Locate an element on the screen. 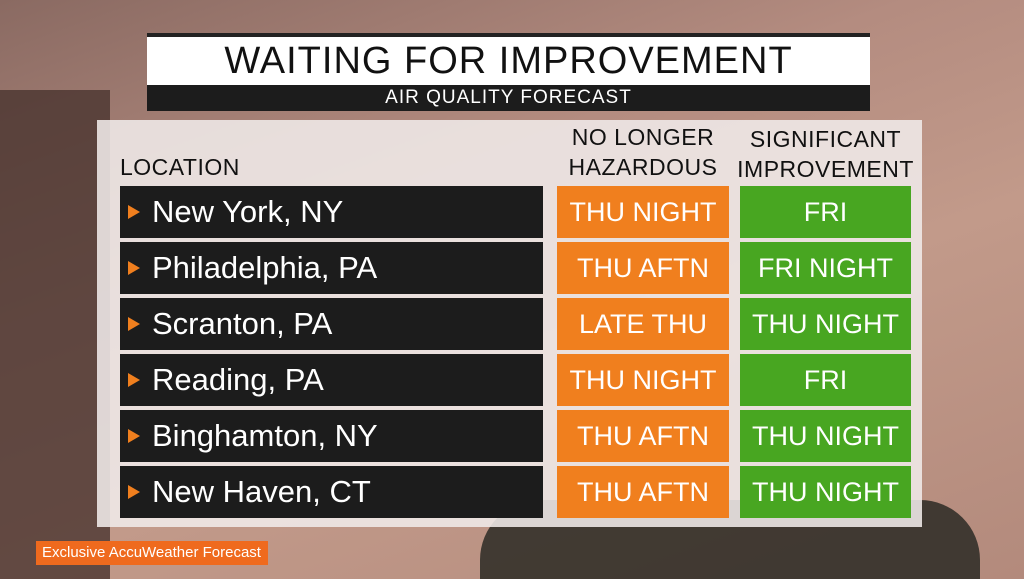 The width and height of the screenshot is (1024, 579). subtitle: AIR QUALITY FORECAST is located at coordinates (508, 98).